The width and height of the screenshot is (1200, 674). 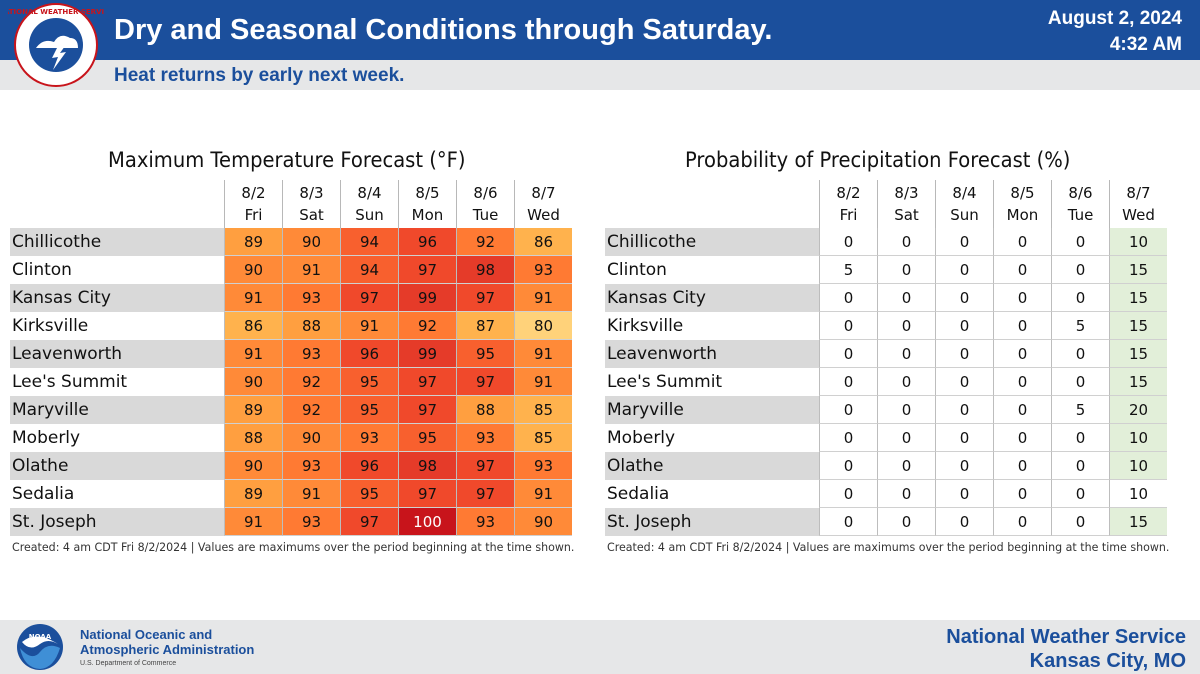 I want to click on table-row: Clinton 90 91 94 97 98 93, so click(x=302, y=270).